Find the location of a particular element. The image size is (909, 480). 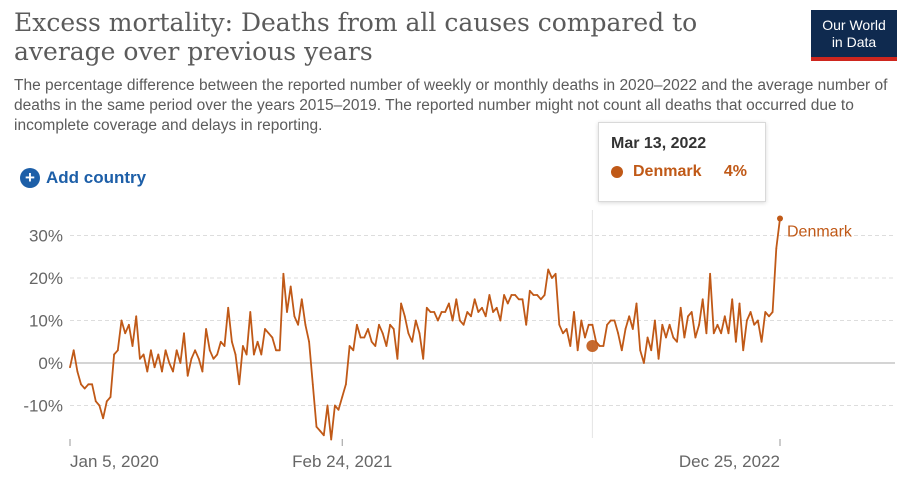

owid-logo: Our World in Data is located at coordinates (854, 35).